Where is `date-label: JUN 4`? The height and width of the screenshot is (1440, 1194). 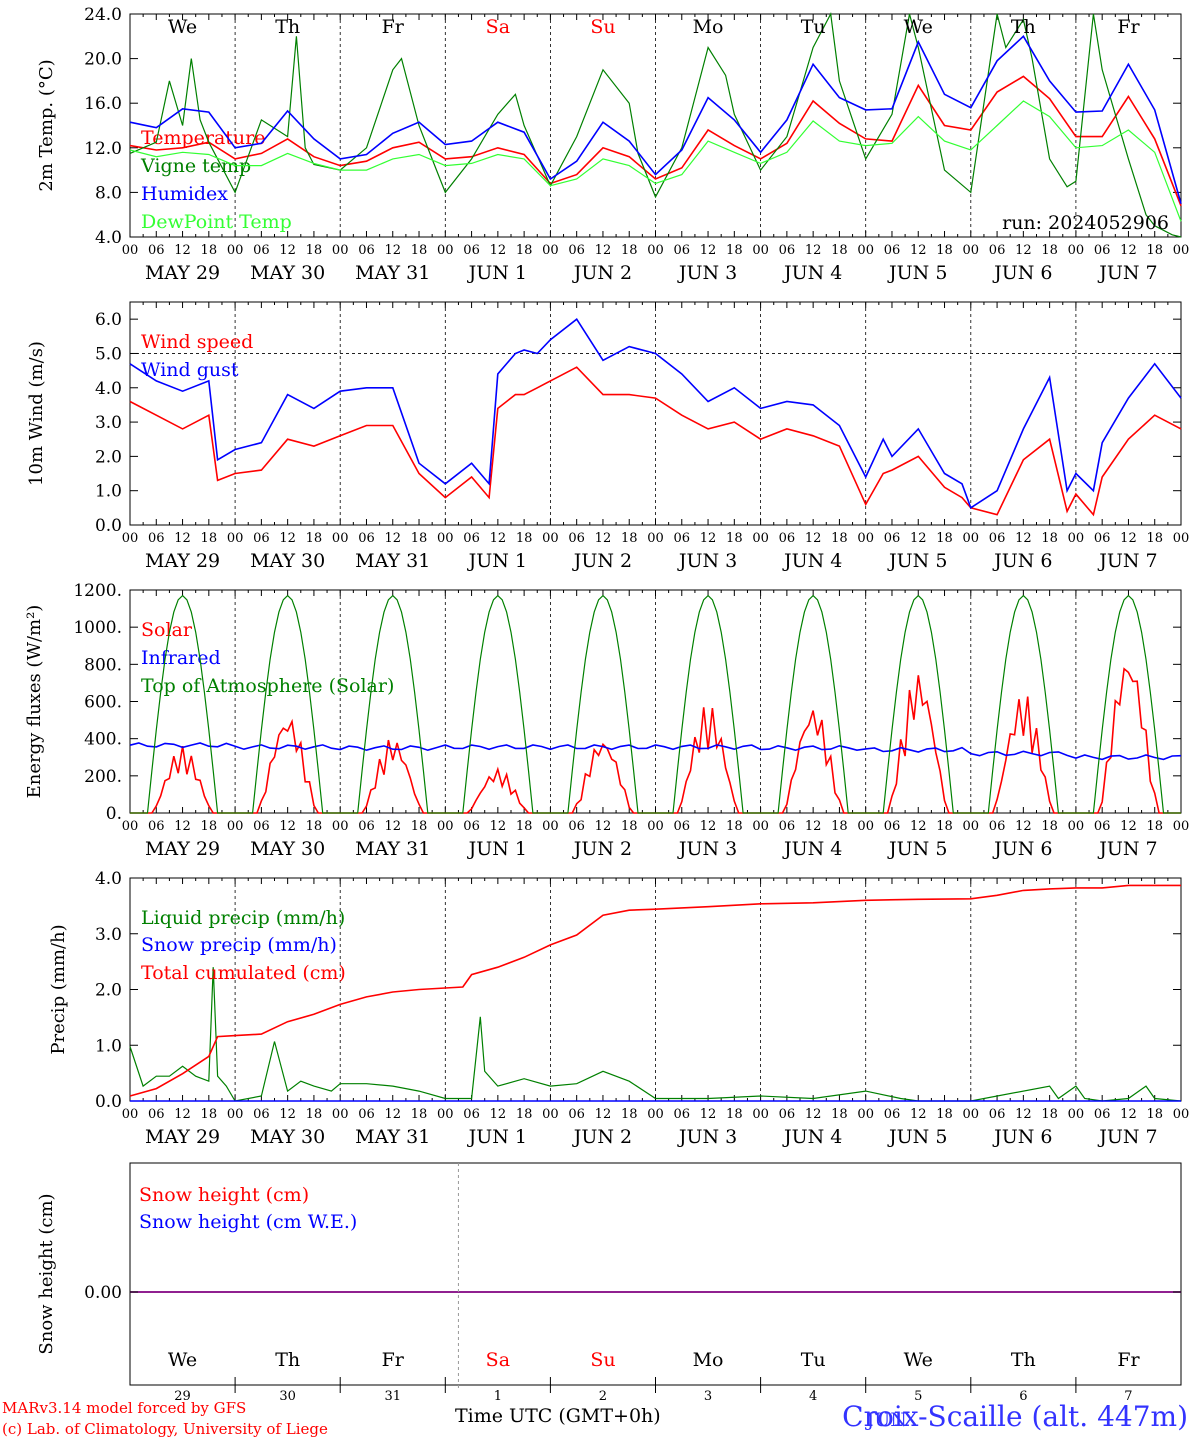
date-label: JUN 4 is located at coordinates (812, 849).